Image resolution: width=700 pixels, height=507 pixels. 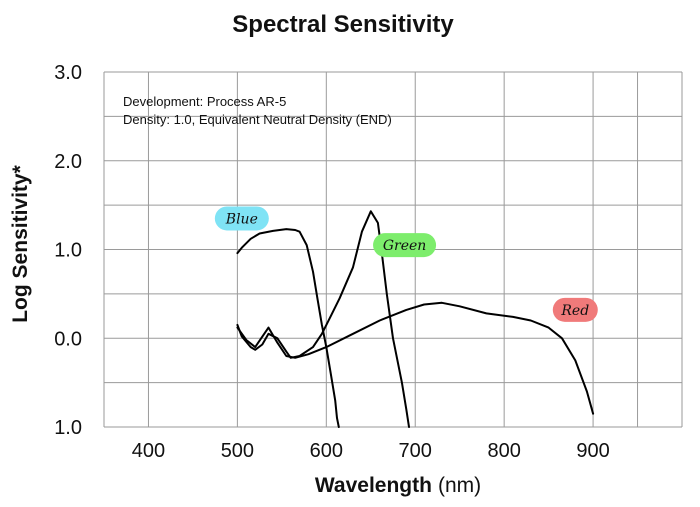 I want to click on series-label-text: Blue, so click(x=241, y=219).